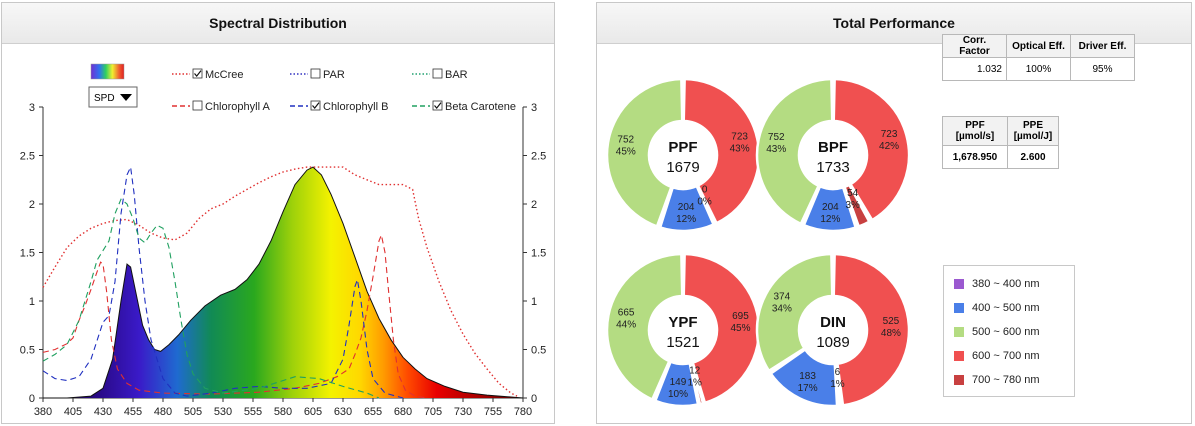 This screenshot has width=1195, height=426. What do you see at coordinates (1006, 284) in the screenshot?
I see `legend-label: 380 ~ 400 nm` at bounding box center [1006, 284].